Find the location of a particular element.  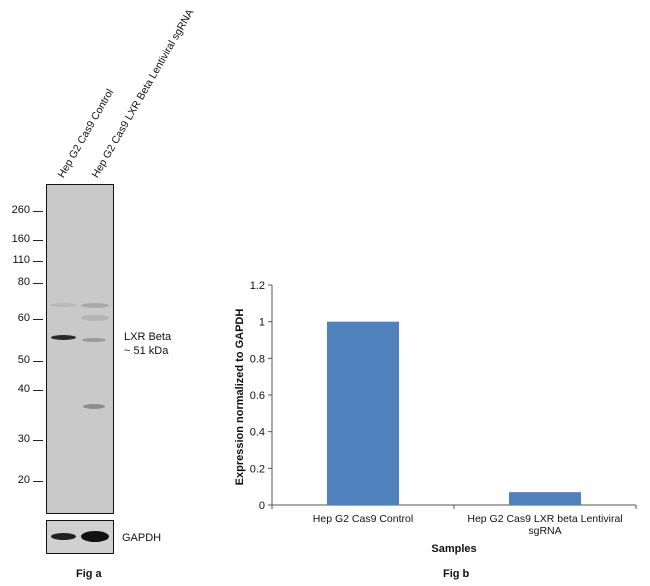

nonspecific-band-sgrna is located at coordinates (94, 406).